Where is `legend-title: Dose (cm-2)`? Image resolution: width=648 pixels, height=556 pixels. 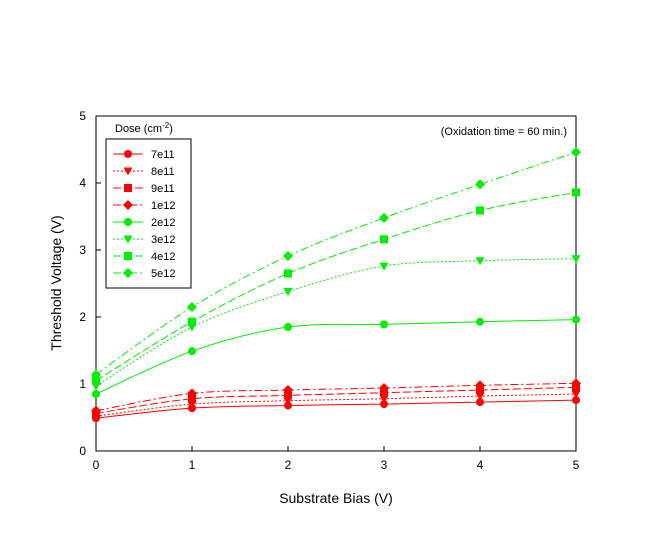 legend-title: Dose (cm-2) is located at coordinates (144, 128).